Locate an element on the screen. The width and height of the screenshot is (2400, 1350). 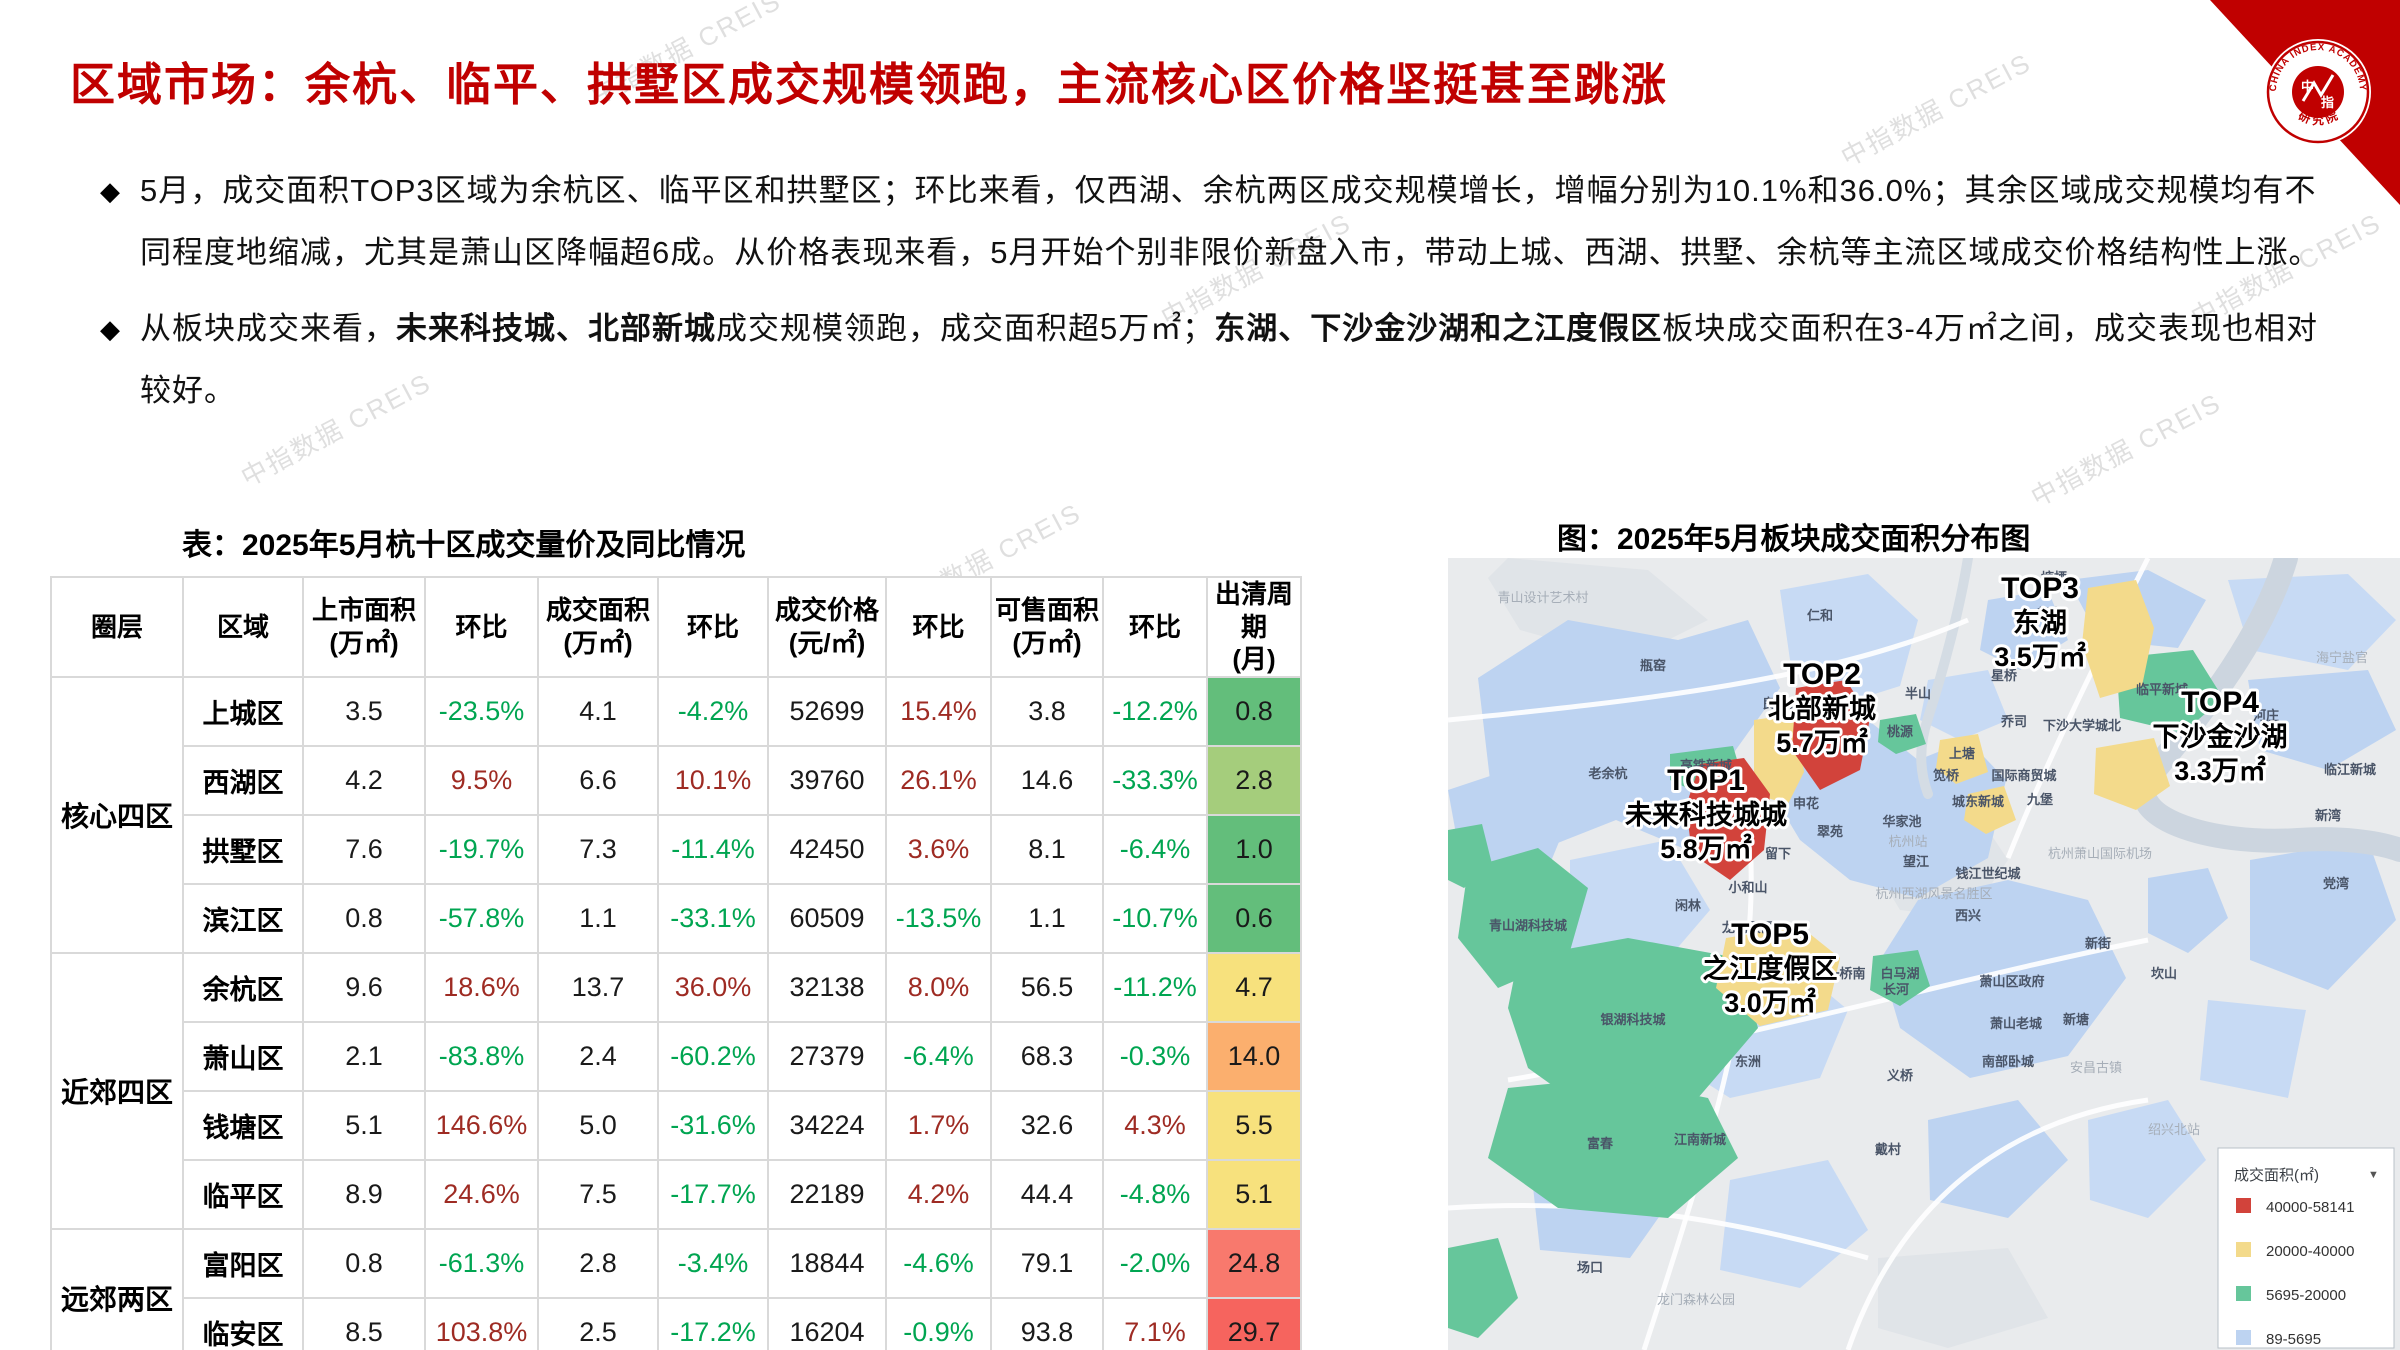
cell-listed: 8.9 is located at coordinates (364, 1194).